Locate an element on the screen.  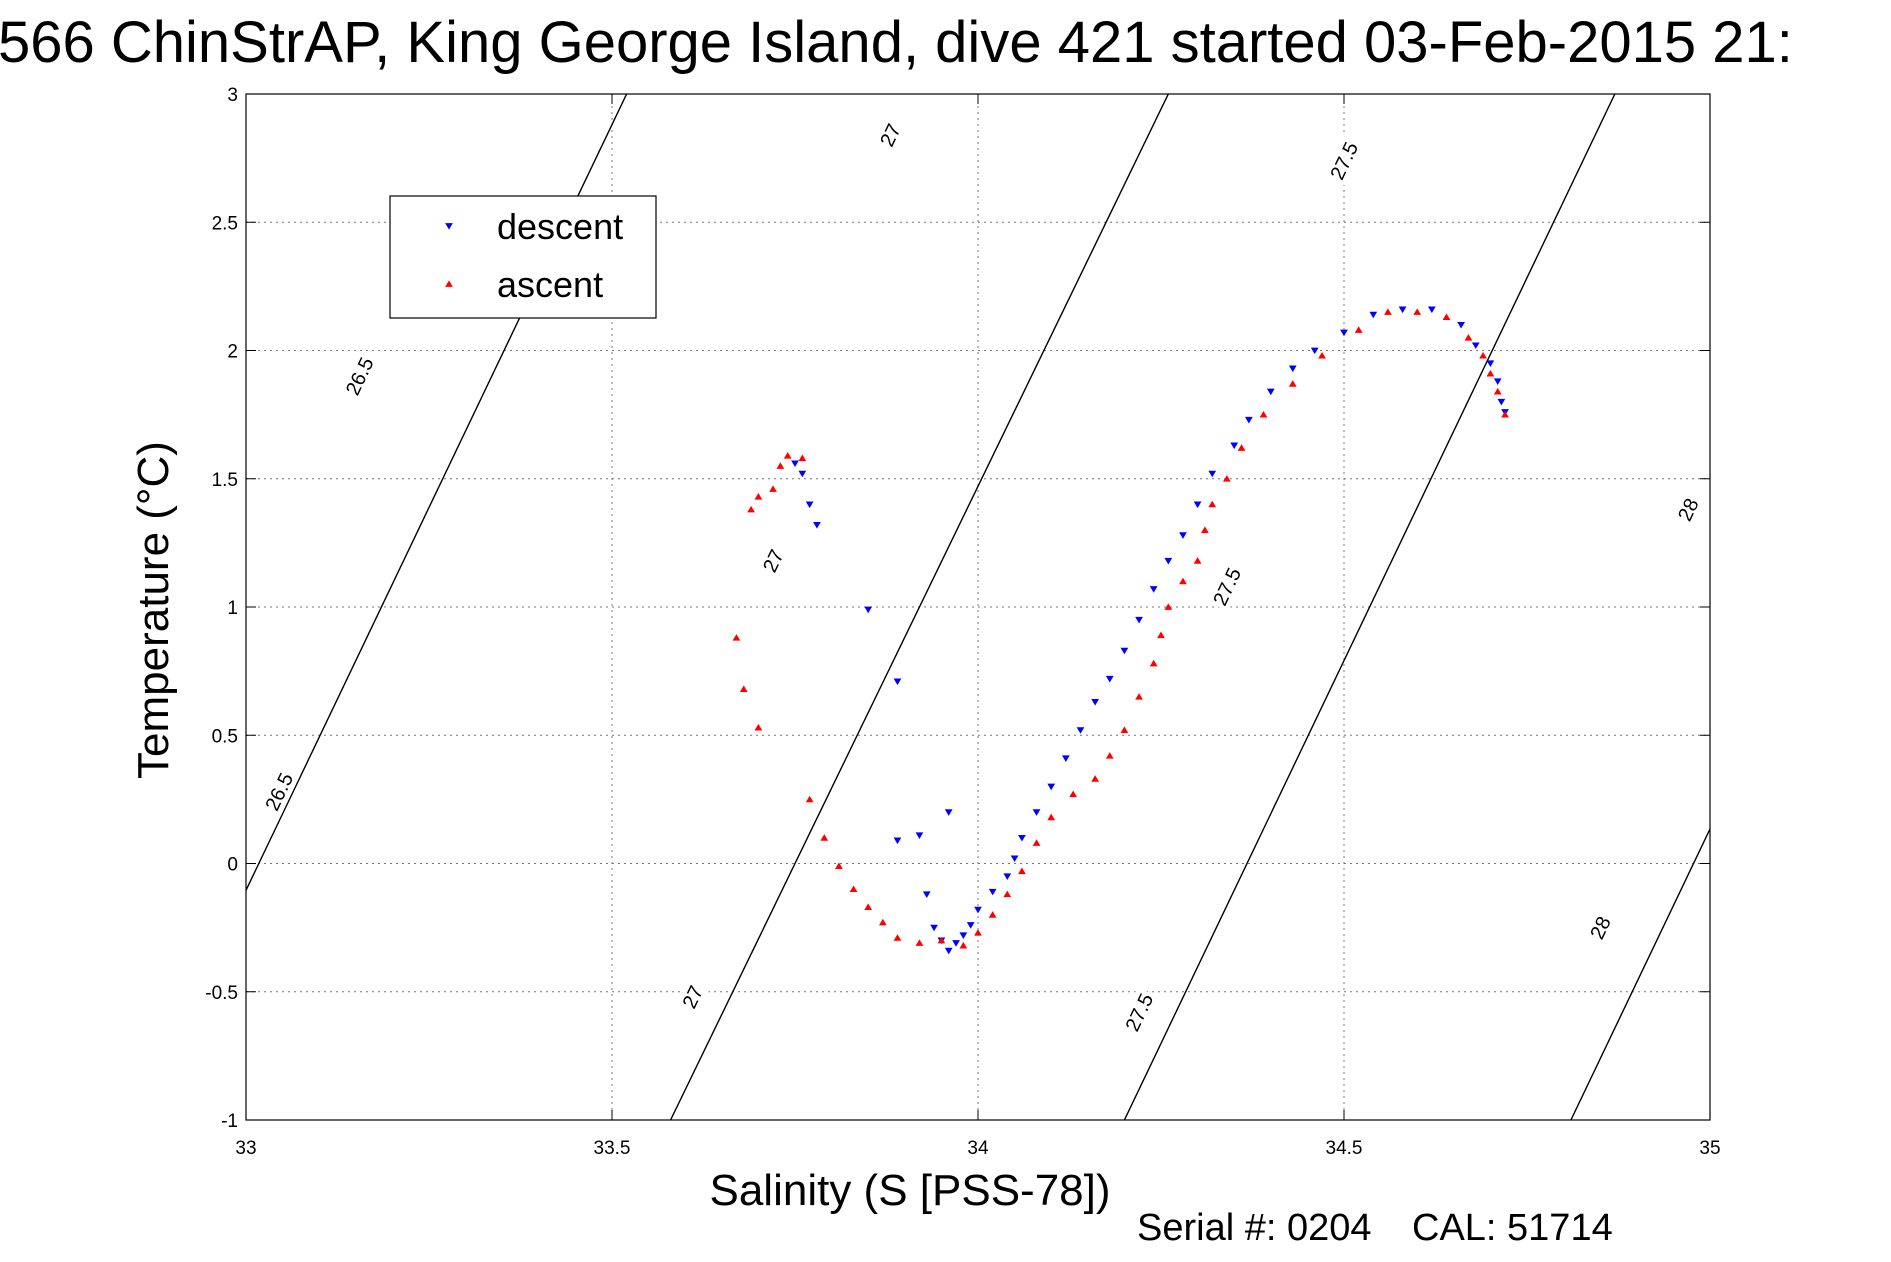
x-tick-label: 34 is located at coordinates (978, 1148).